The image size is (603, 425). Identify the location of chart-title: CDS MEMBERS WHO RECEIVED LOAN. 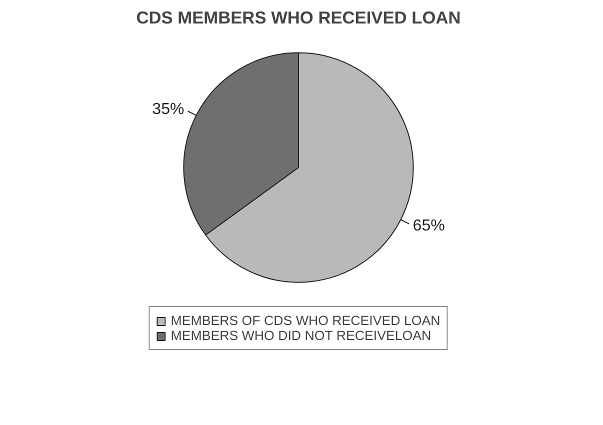
(298, 18).